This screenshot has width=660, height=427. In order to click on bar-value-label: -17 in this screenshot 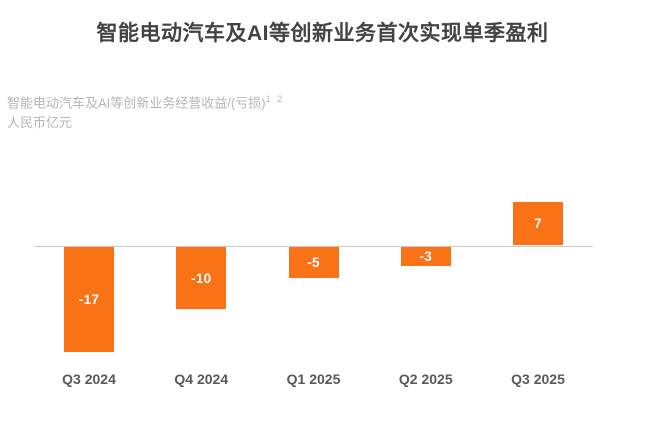, I will do `click(89, 300)`.